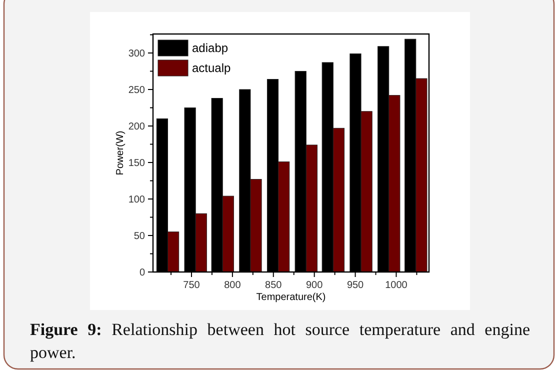  What do you see at coordinates (233, 285) in the screenshot?
I see `x-tick-label: 800` at bounding box center [233, 285].